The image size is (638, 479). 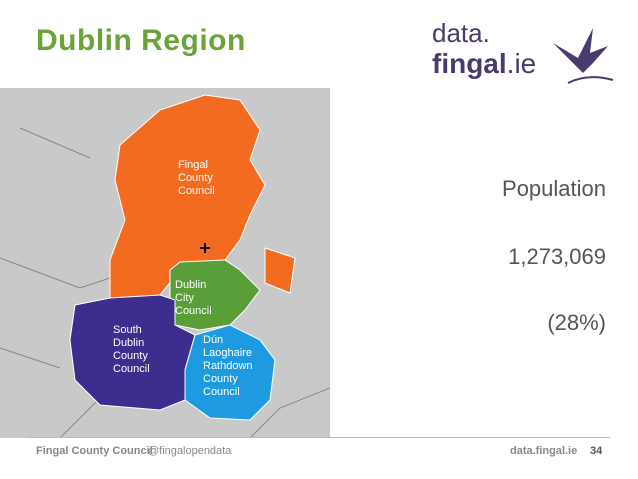 I want to click on footer-rule, so click(x=319, y=437).